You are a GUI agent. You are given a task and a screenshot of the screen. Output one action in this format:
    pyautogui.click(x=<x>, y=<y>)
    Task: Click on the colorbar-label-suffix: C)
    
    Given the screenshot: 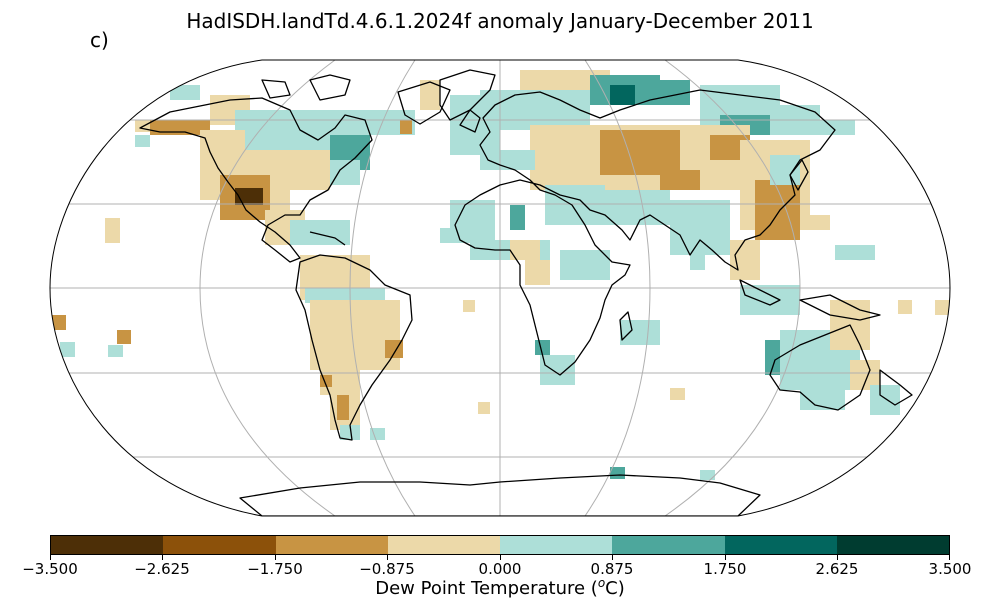 What is the action you would take?
    pyautogui.click(x=615, y=588)
    